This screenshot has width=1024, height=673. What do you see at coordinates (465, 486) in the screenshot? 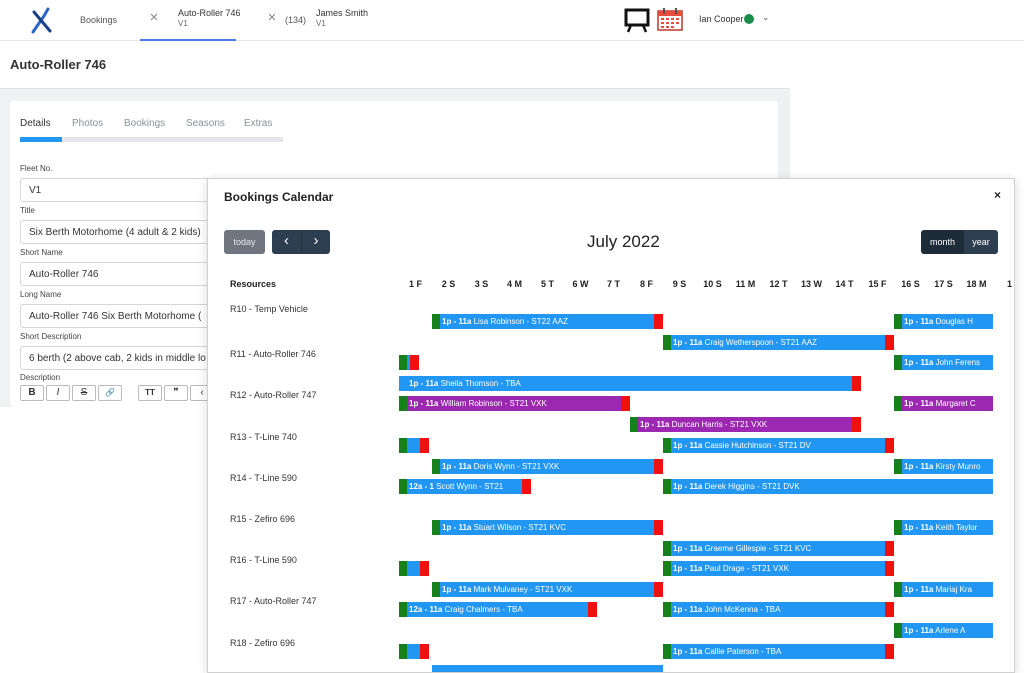
I see `booking-event: 12a - 1 Scott Wynn - ST21` at bounding box center [465, 486].